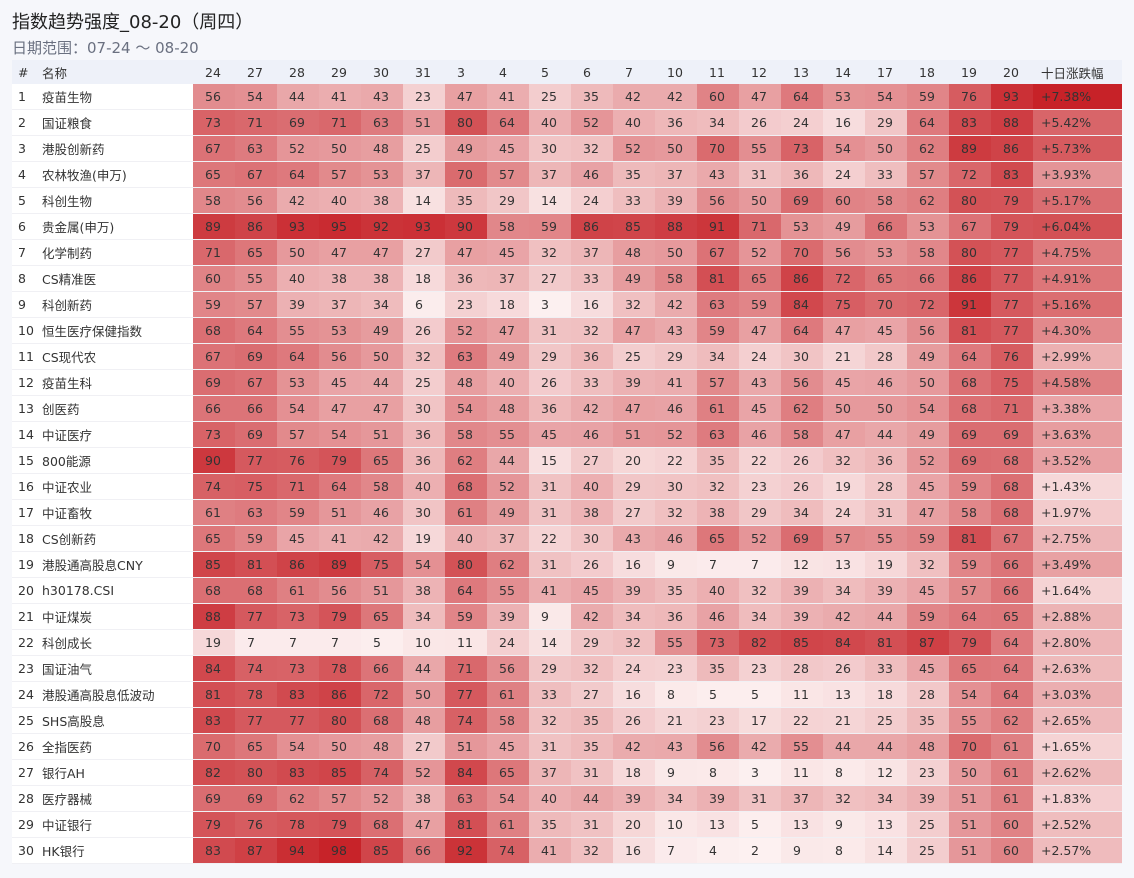  Describe the element at coordinates (26, 538) in the screenshot. I see `row-index: 18` at that location.